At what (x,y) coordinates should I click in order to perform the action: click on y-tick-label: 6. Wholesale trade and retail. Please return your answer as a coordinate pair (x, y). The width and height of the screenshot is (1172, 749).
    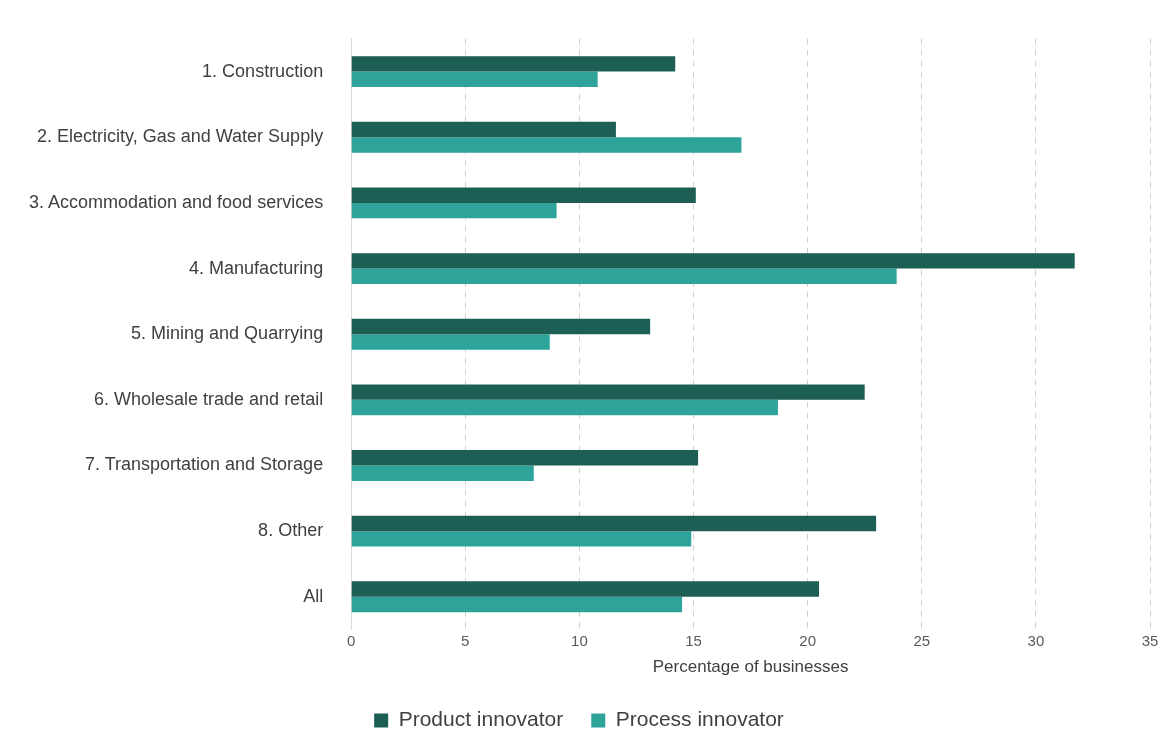
    Looking at the image, I should click on (209, 398).